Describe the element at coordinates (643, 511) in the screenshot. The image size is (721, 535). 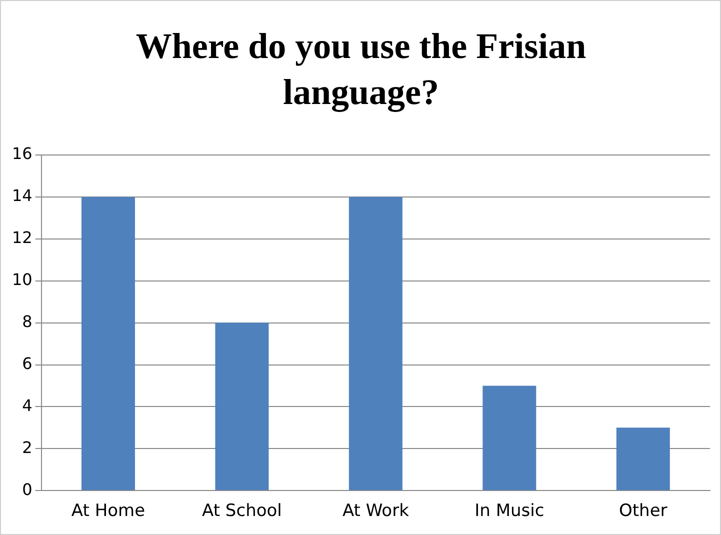
I see `x-tick-label: Other` at that location.